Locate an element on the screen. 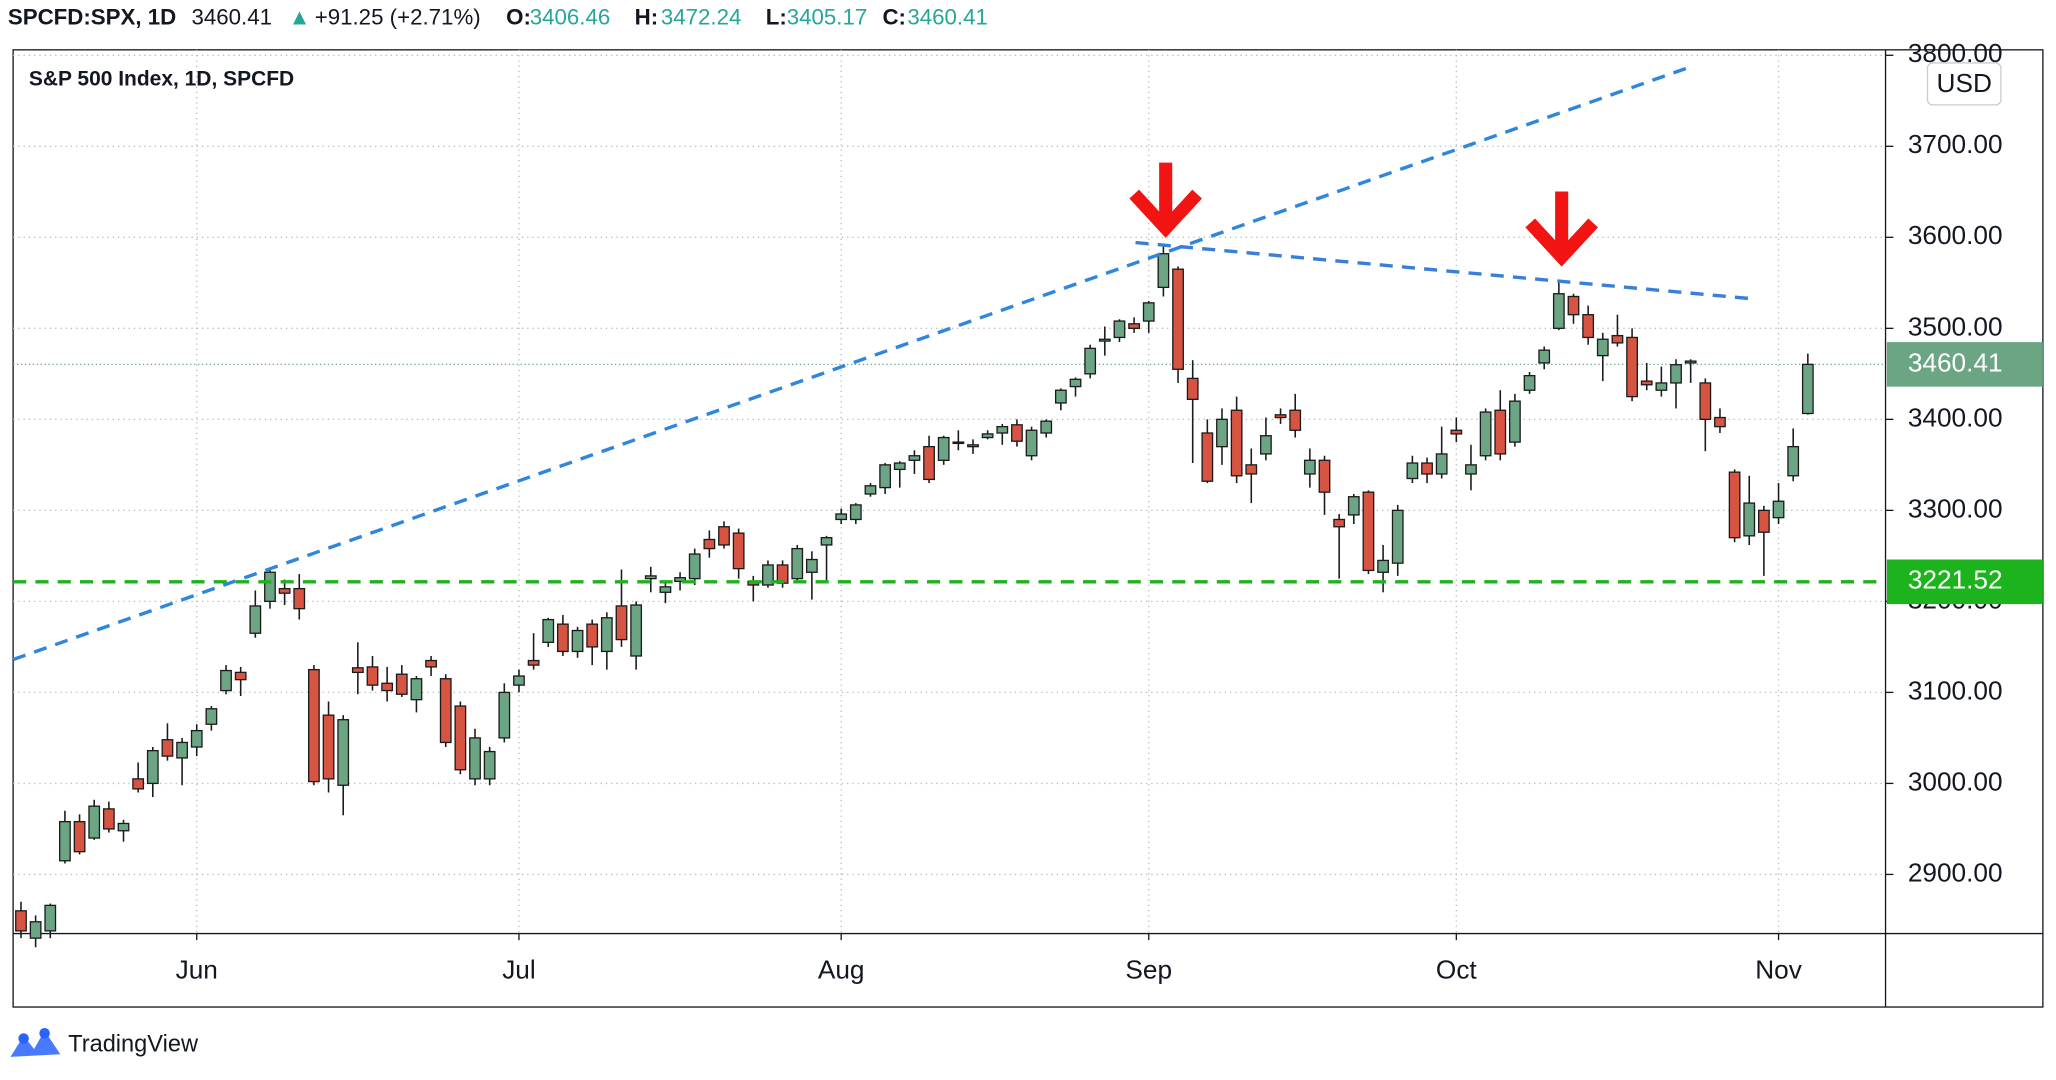  x-tick-label: Oct is located at coordinates (1457, 970).